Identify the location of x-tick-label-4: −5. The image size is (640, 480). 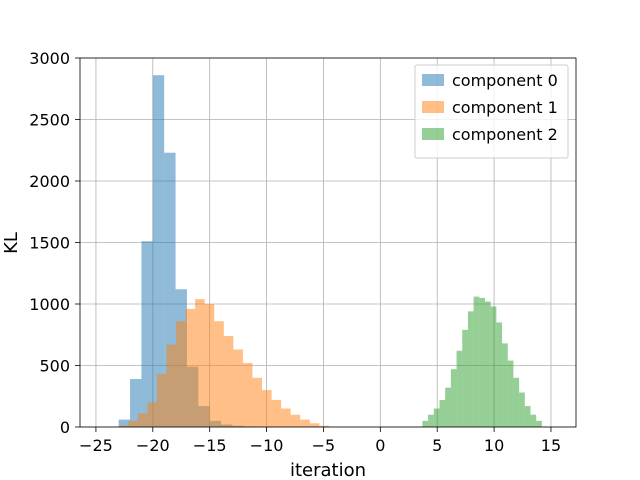
(324, 445).